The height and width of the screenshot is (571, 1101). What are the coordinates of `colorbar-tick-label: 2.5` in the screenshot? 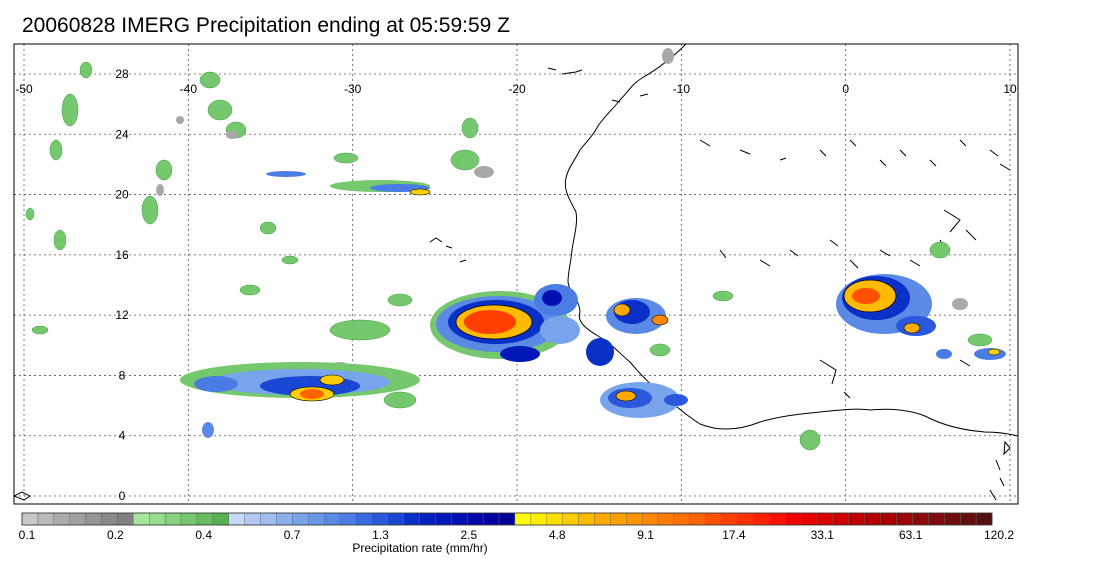 It's located at (469, 535).